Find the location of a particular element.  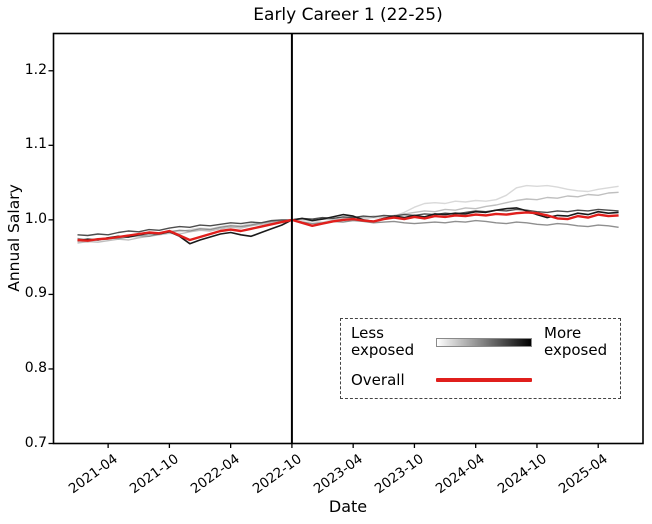

legend-more-exposed-label: More exposed is located at coordinates (576, 342).